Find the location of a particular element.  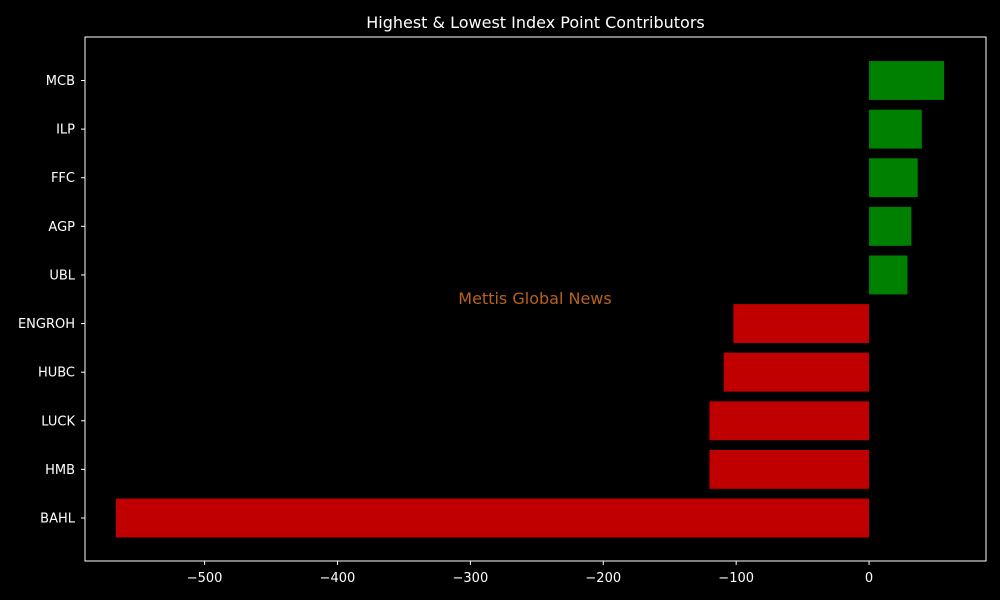

y-tick-label: MCB is located at coordinates (60, 81).